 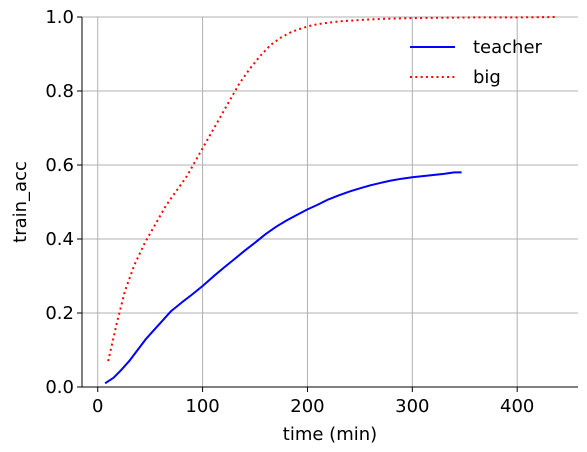 I want to click on x-axis-label: time (min), so click(x=330, y=434).